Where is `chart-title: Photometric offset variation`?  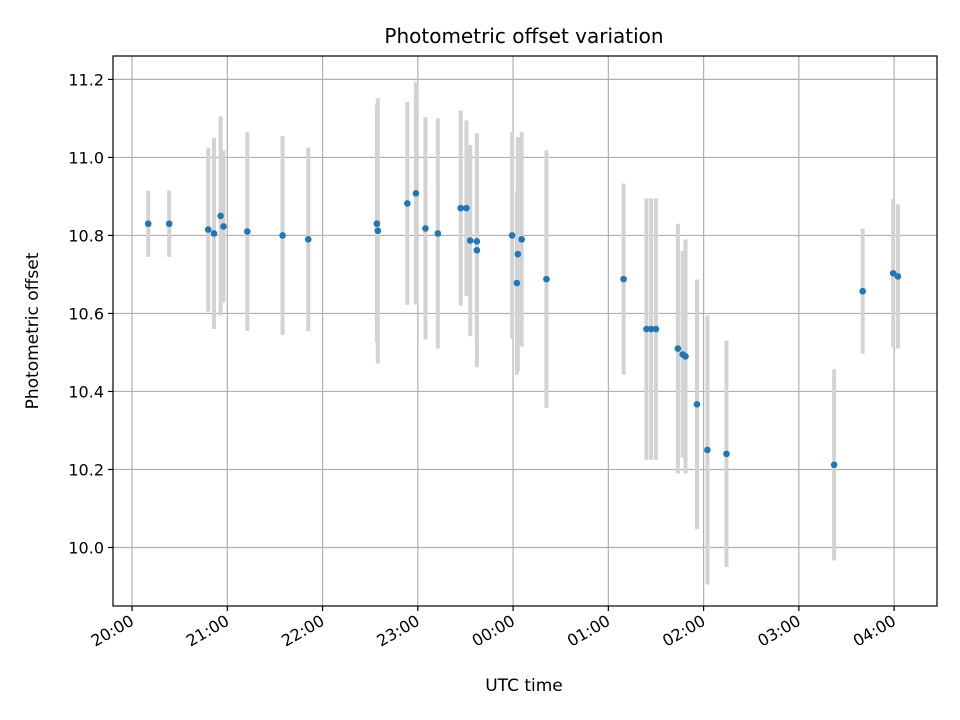
chart-title: Photometric offset variation is located at coordinates (523, 36).